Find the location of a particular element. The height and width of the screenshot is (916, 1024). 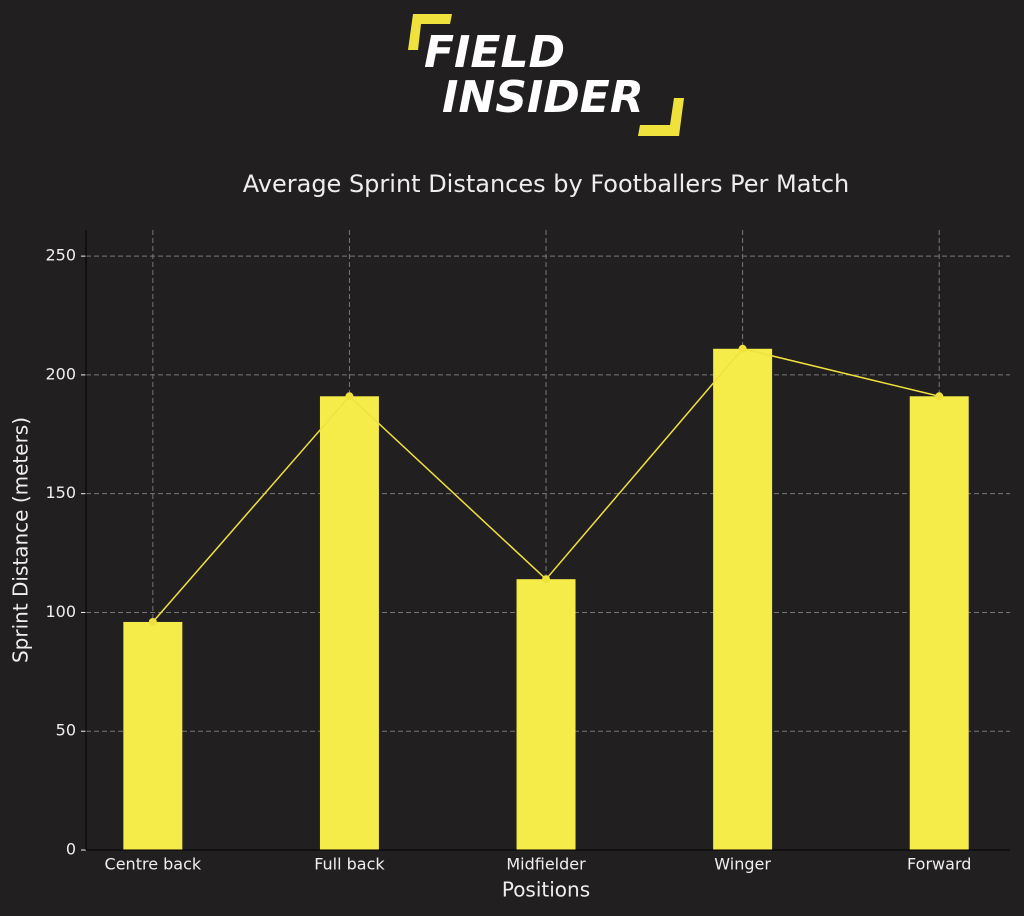

x-axis-label: Positions is located at coordinates (546, 890).